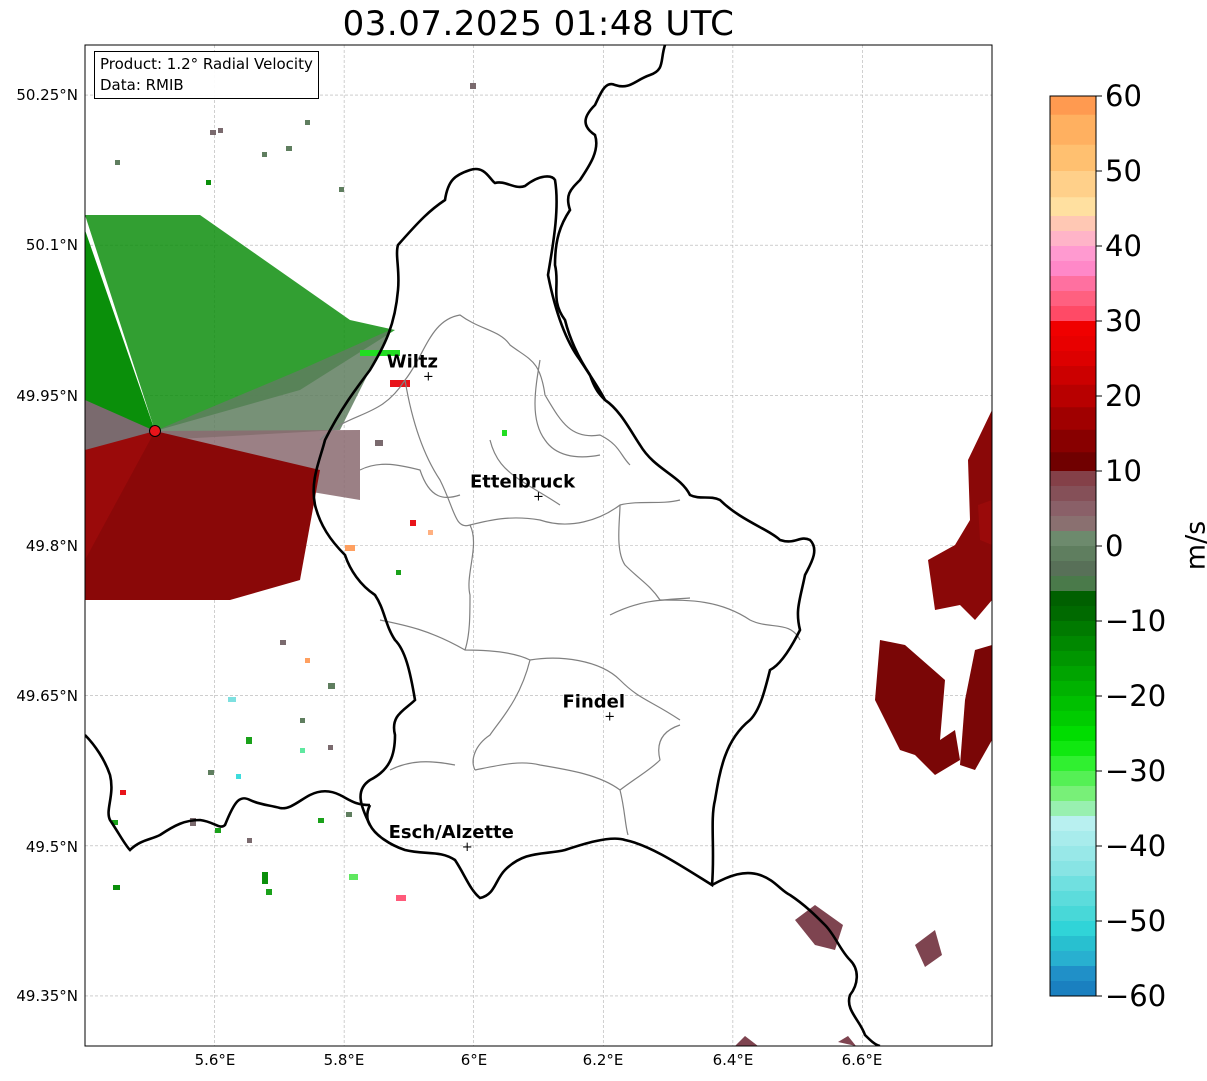 This screenshot has width=1207, height=1081. What do you see at coordinates (215, 1060) in the screenshot?
I see `lon-tick-label: 5.6°E` at bounding box center [215, 1060].